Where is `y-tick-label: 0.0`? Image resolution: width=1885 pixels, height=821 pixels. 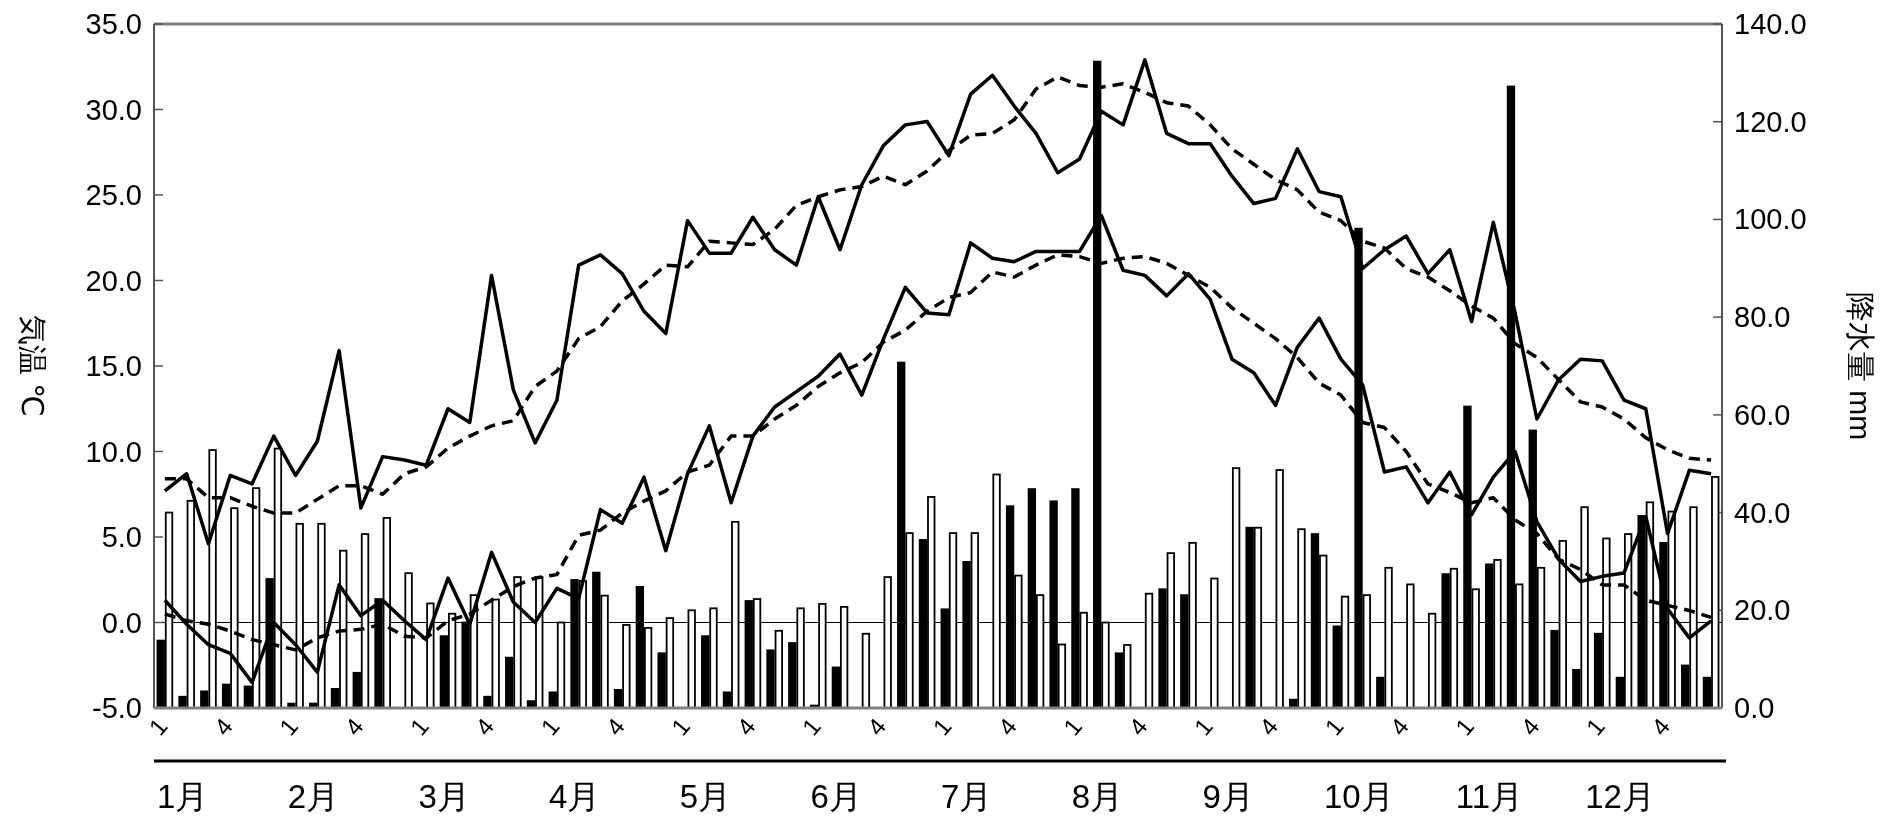 y-tick-label: 0.0 is located at coordinates (121, 622).